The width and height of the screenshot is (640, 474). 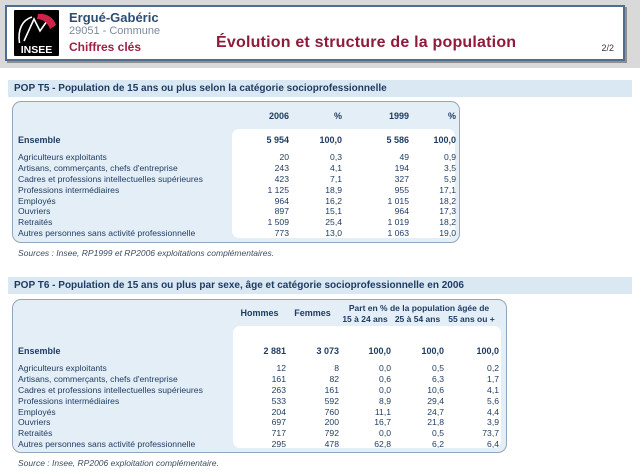 What do you see at coordinates (438, 378) in the screenshot?
I see `cell: 6,3` at bounding box center [438, 378].